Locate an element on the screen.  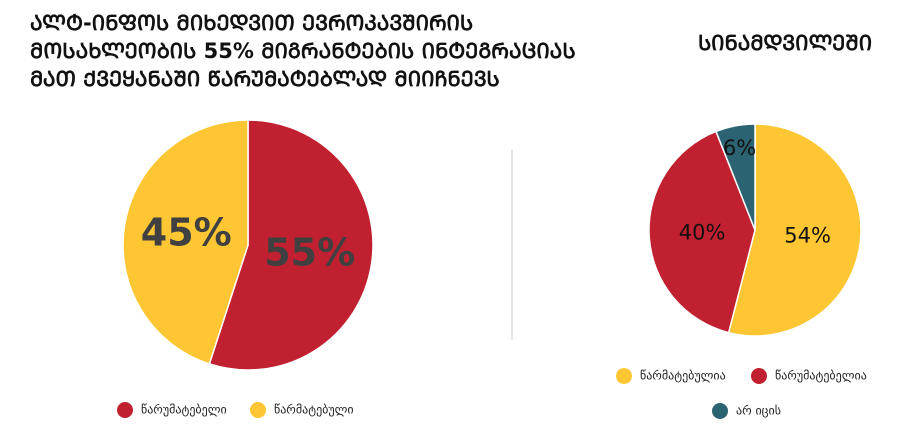
data-label: 55% is located at coordinates (309, 252).